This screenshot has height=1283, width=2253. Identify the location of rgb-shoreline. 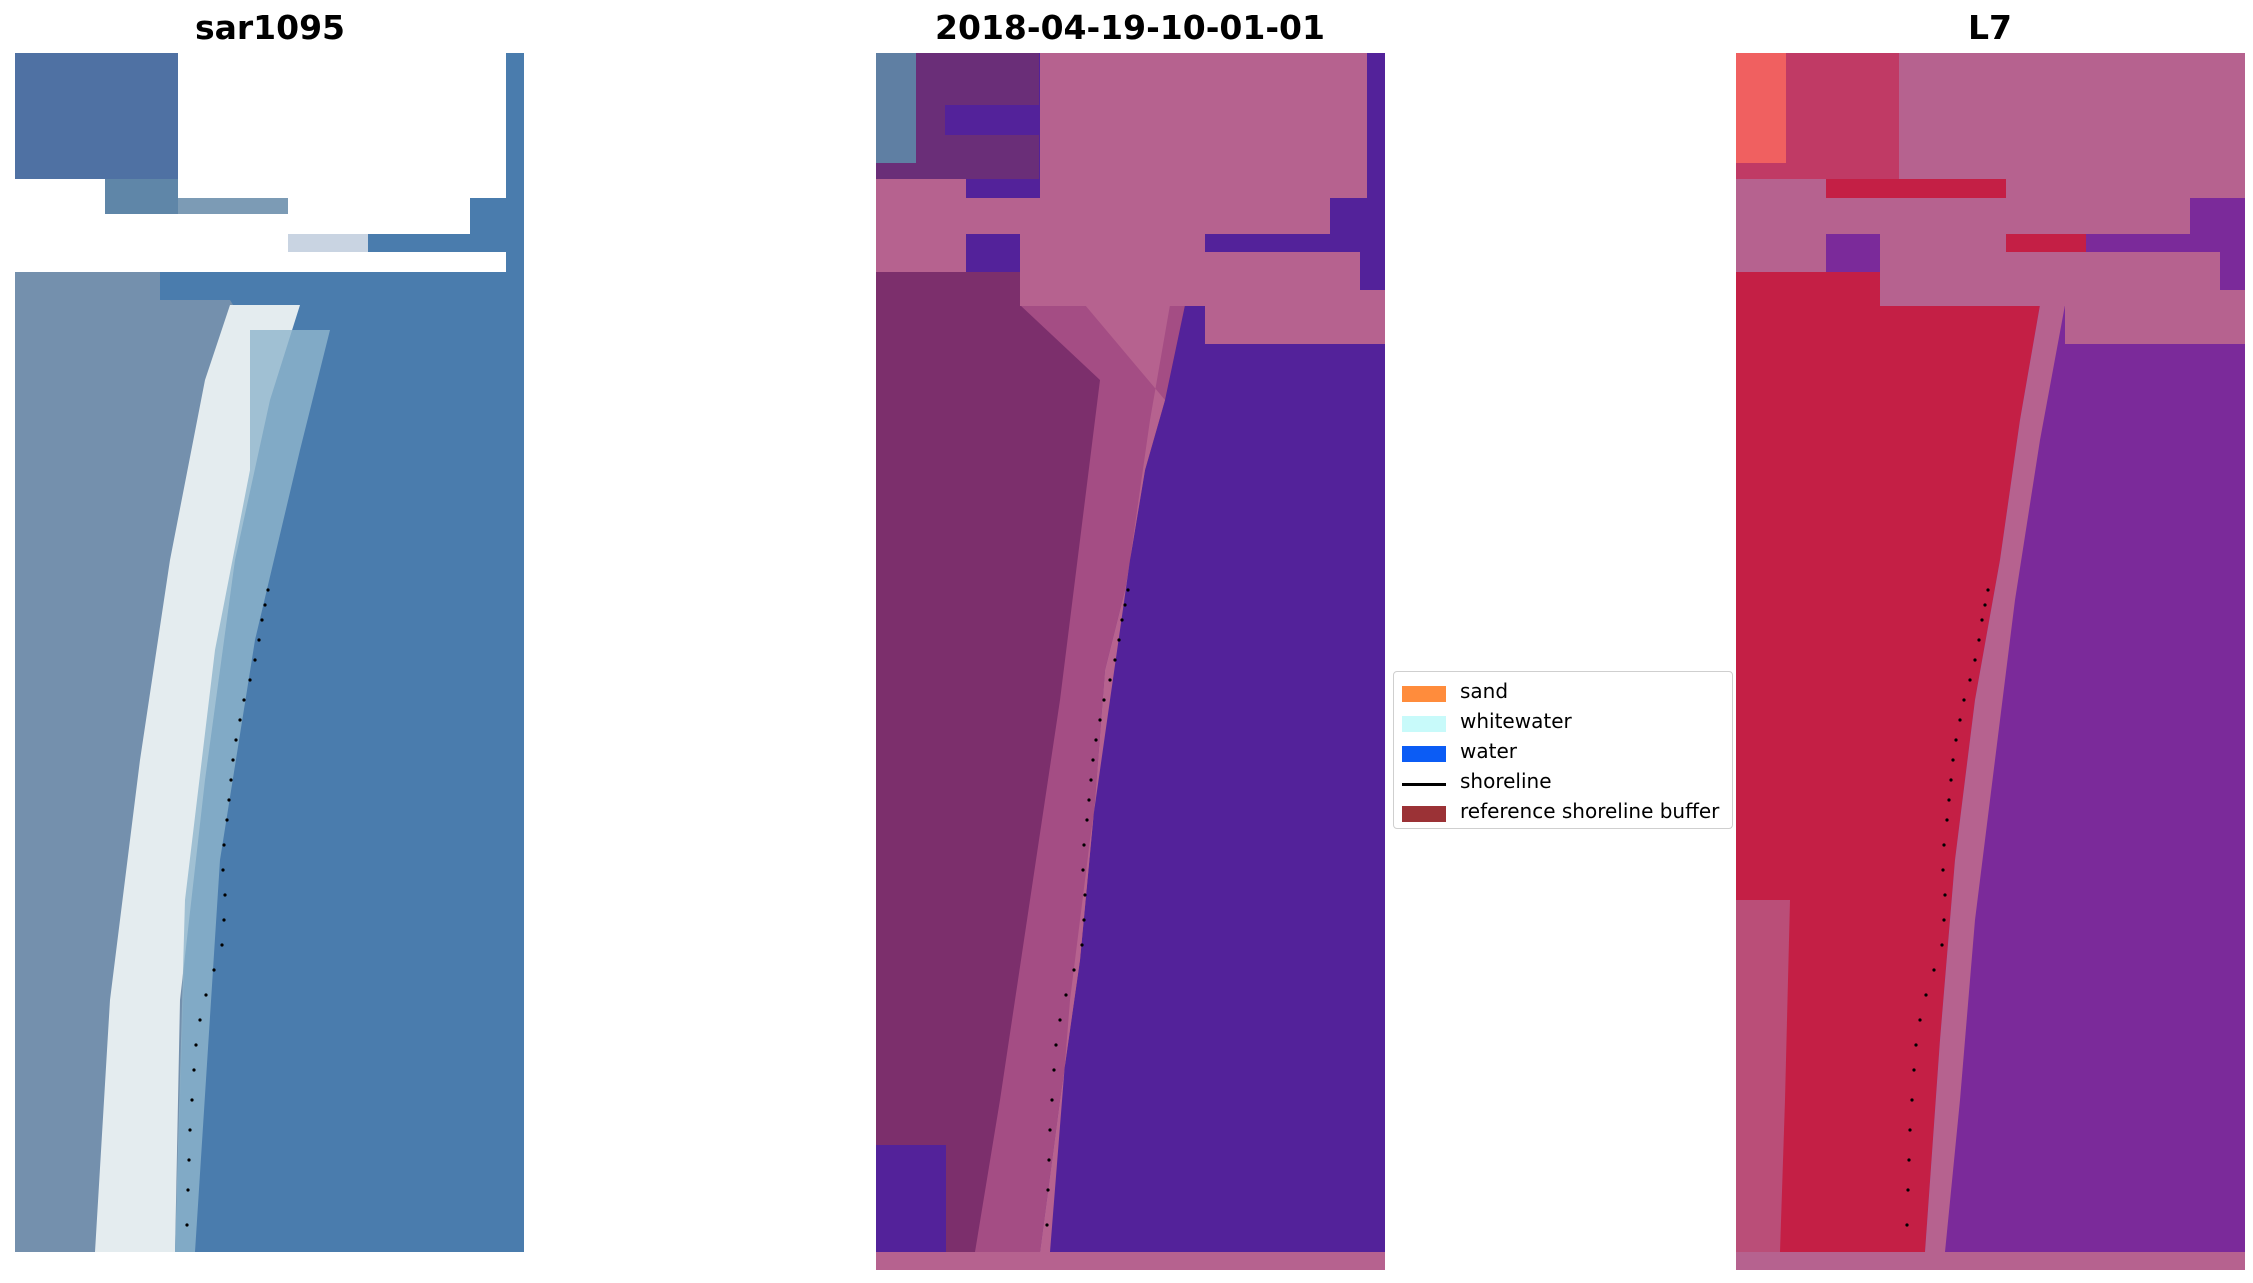
(227, 907).